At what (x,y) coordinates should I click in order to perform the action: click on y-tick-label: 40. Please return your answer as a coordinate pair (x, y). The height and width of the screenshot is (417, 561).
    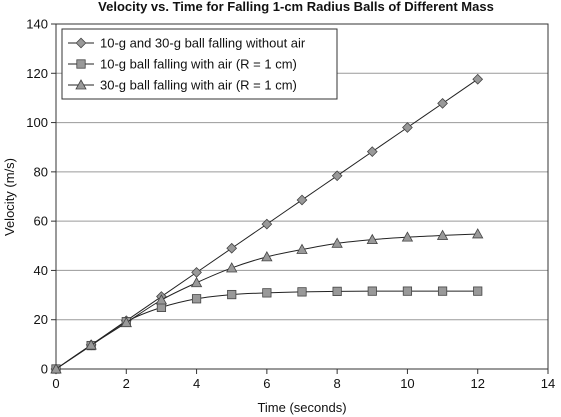
    Looking at the image, I should click on (41, 270).